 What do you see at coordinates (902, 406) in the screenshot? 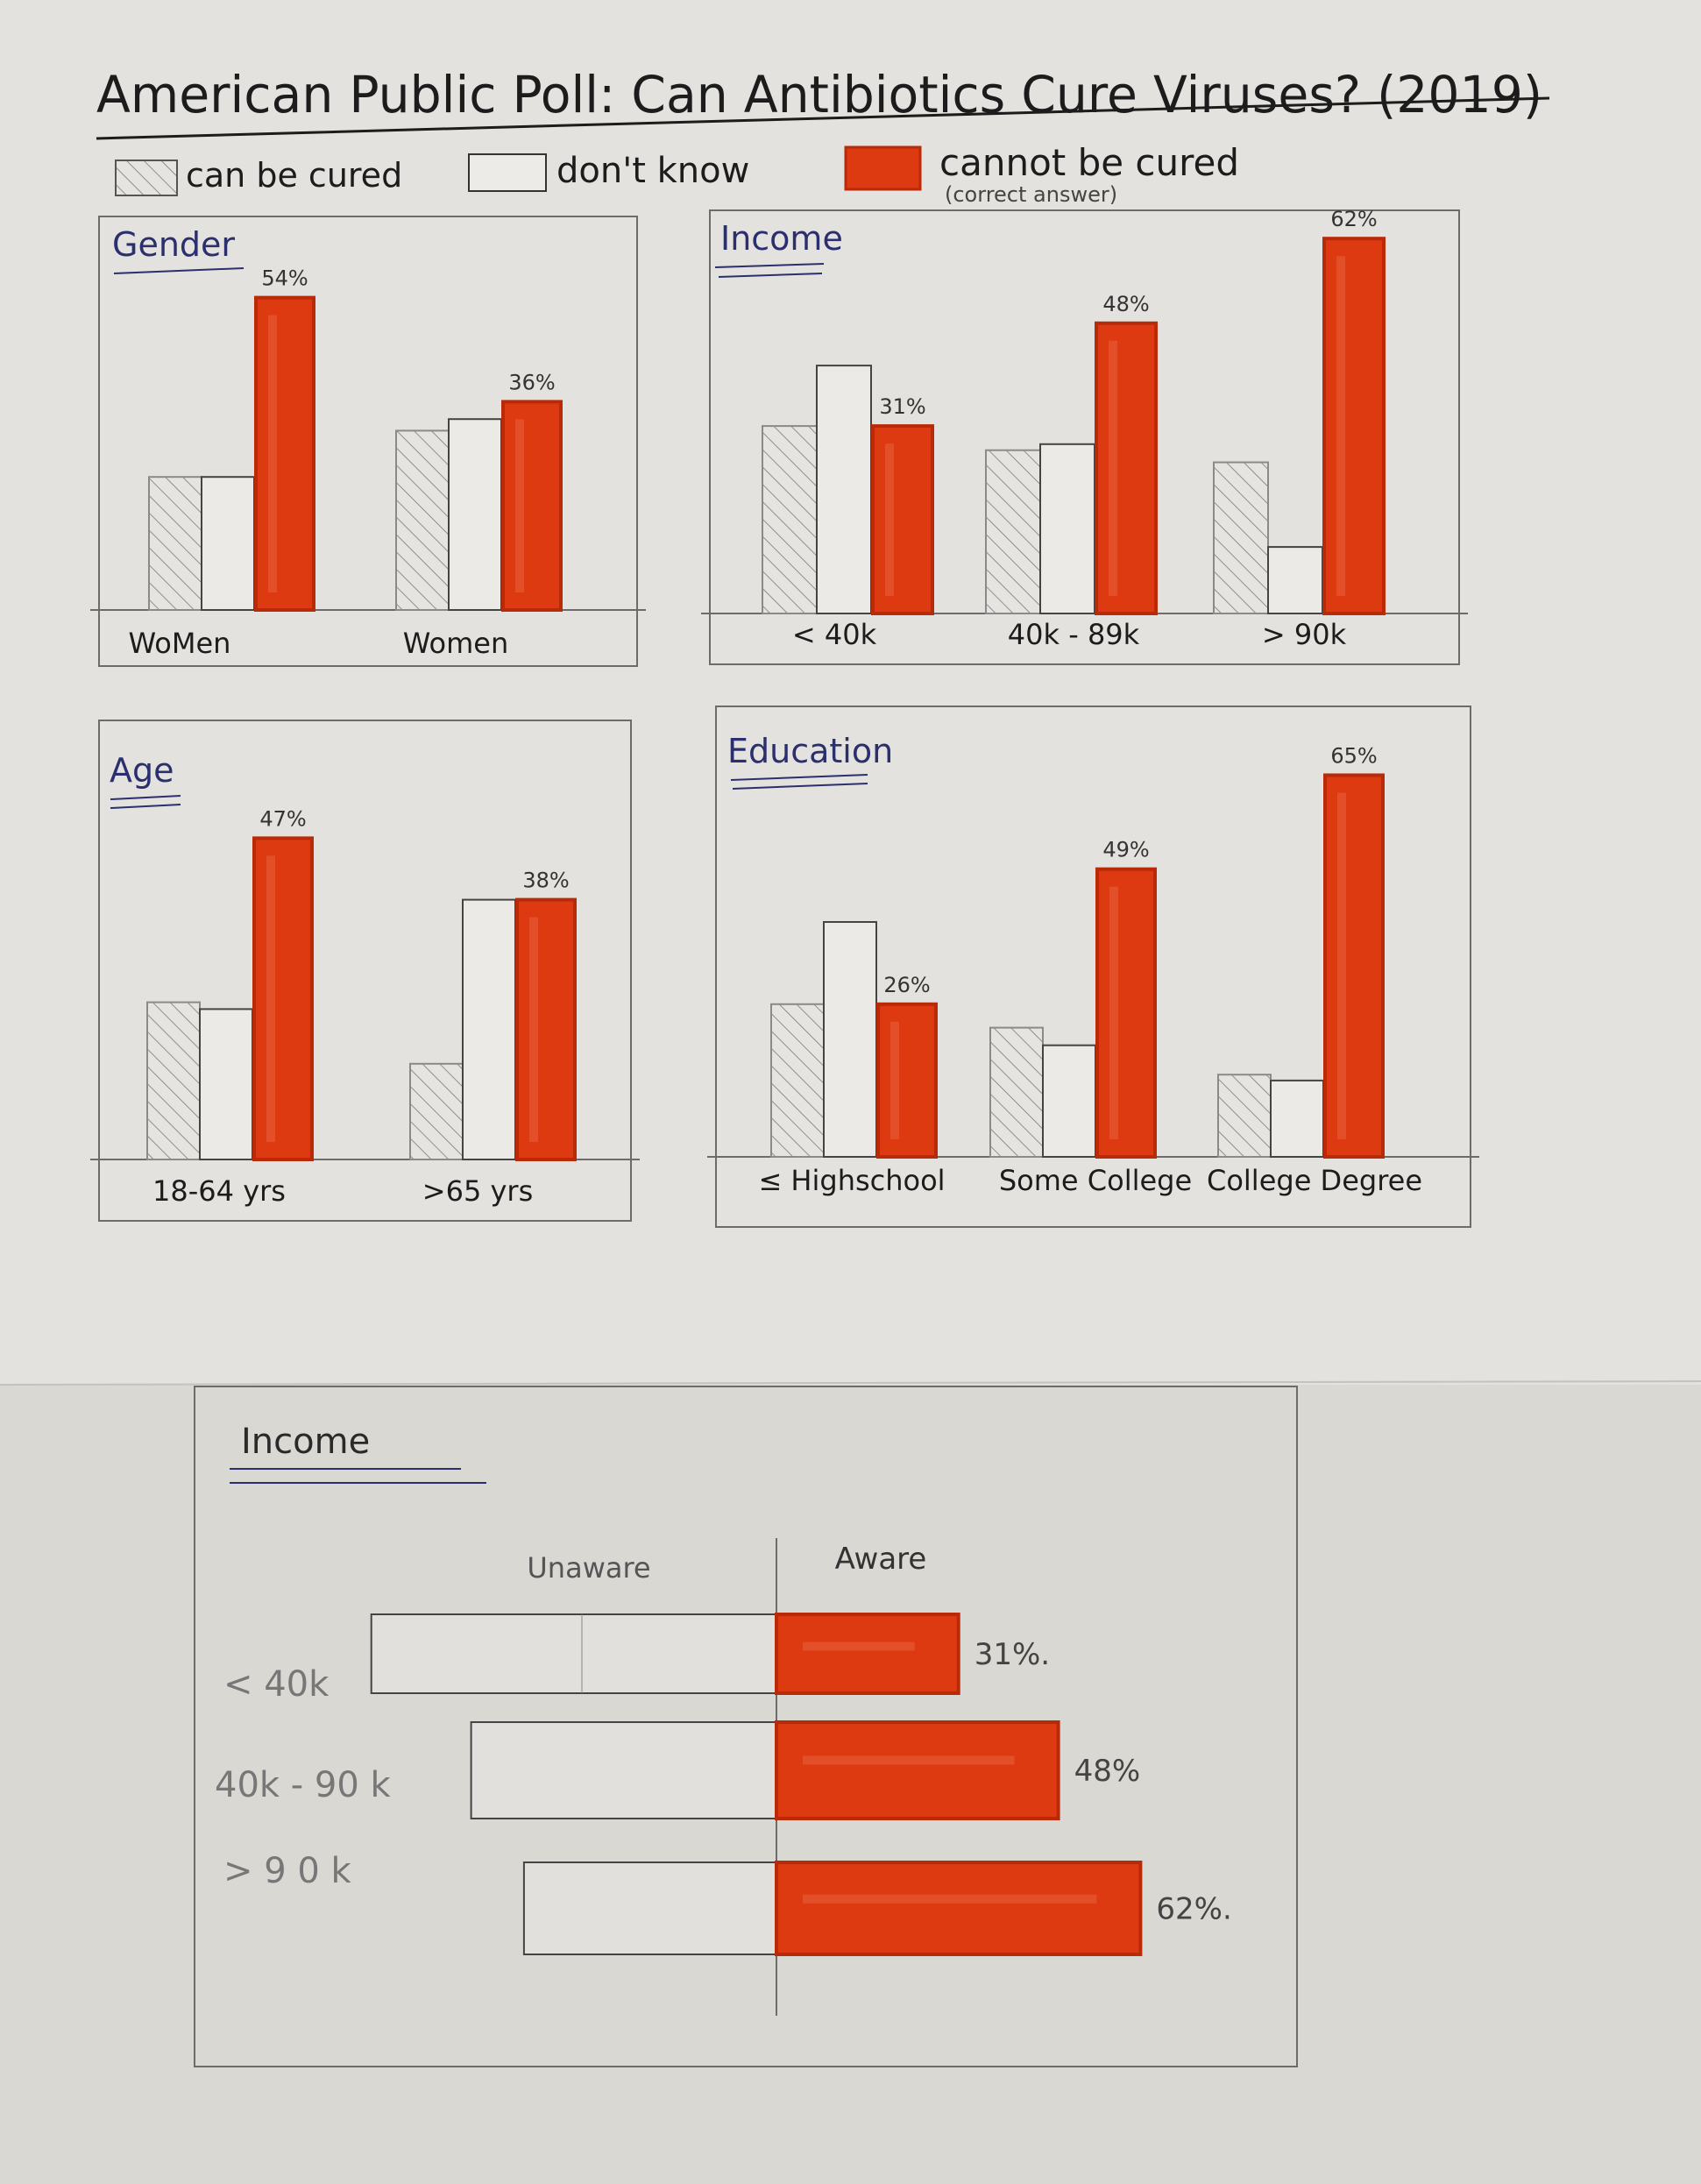
I see `data-label: 31%` at bounding box center [902, 406].